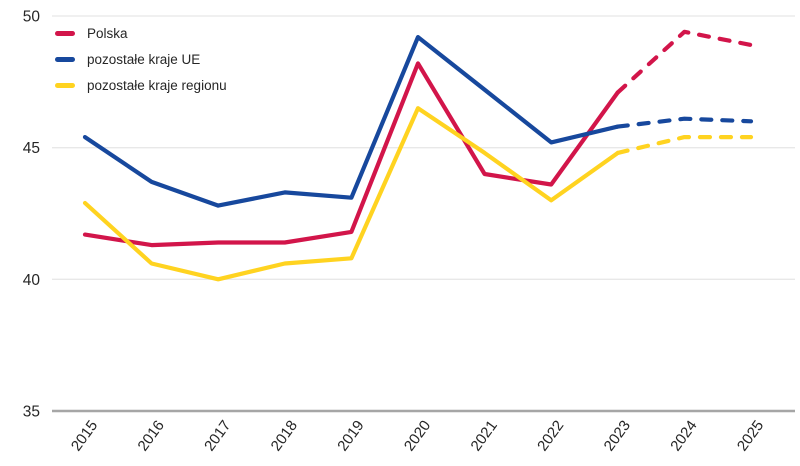 The width and height of the screenshot is (800, 466). Describe the element at coordinates (417, 435) in the screenshot. I see `x-tick-label: 2020` at that location.